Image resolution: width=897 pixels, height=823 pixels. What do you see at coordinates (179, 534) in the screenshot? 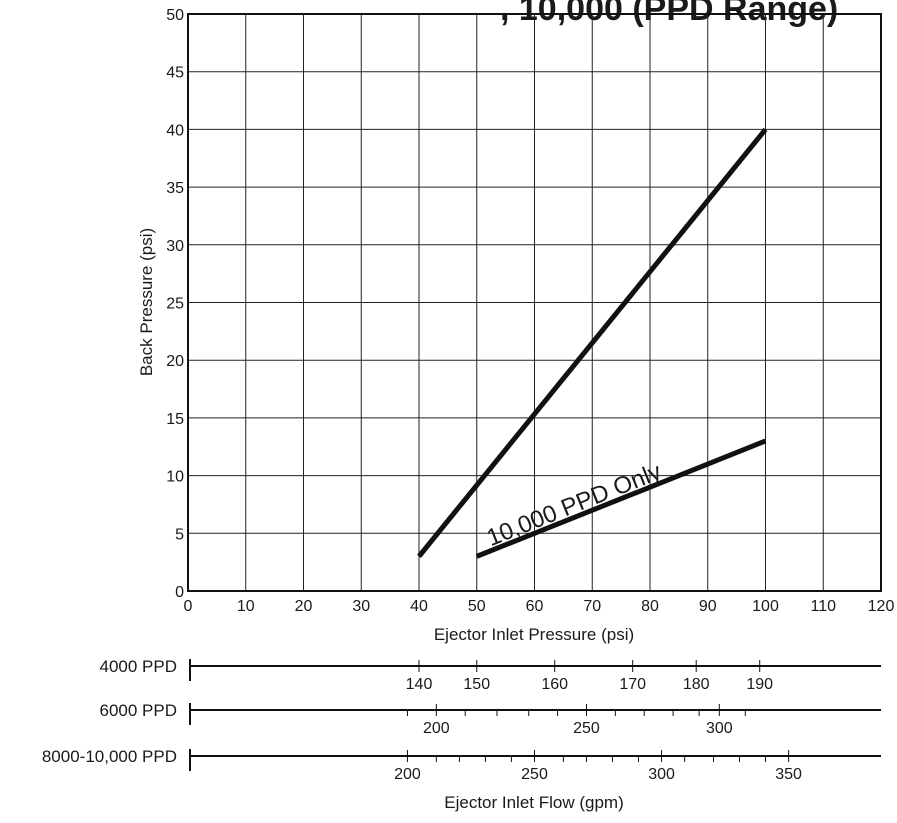
I see `y-tick-label: 5` at bounding box center [179, 534].